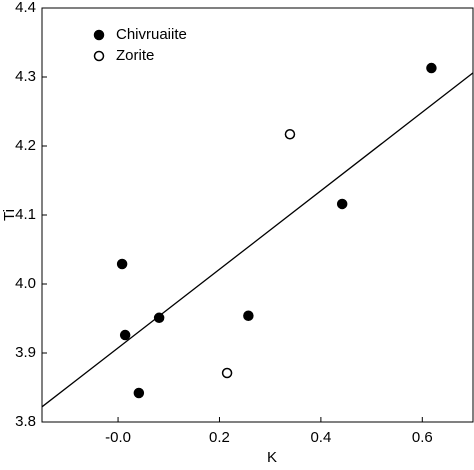 This screenshot has width=474, height=470. I want to click on legend-label: Zorite, so click(135, 55).